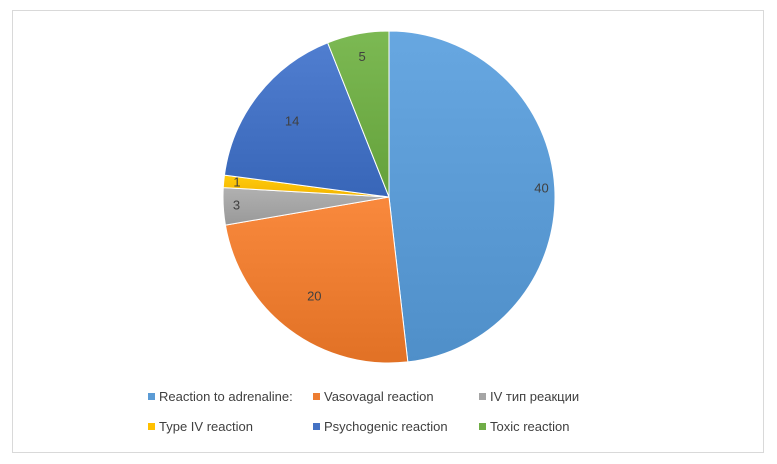 The height and width of the screenshot is (464, 777). What do you see at coordinates (206, 426) in the screenshot?
I see `legend-label-type-iv-reaction: Type IV reaction` at bounding box center [206, 426].